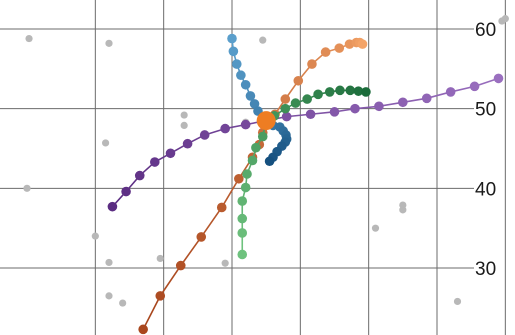  Describe the element at coordinates (485, 30) in the screenshot. I see `y-tick-label: 60` at that location.